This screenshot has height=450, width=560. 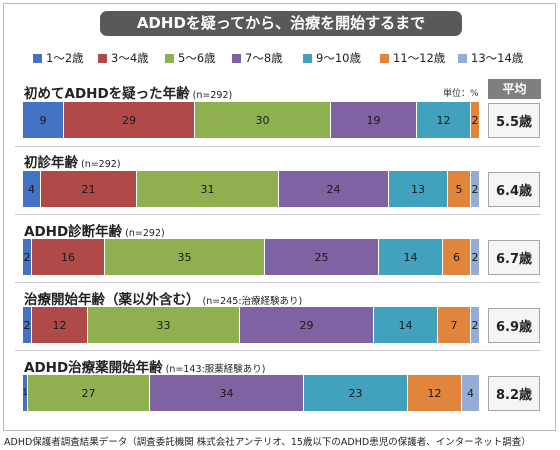 What do you see at coordinates (251, 189) in the screenshot?
I see `stacked-bar: 4 21 31 24 13 5 2` at bounding box center [251, 189].